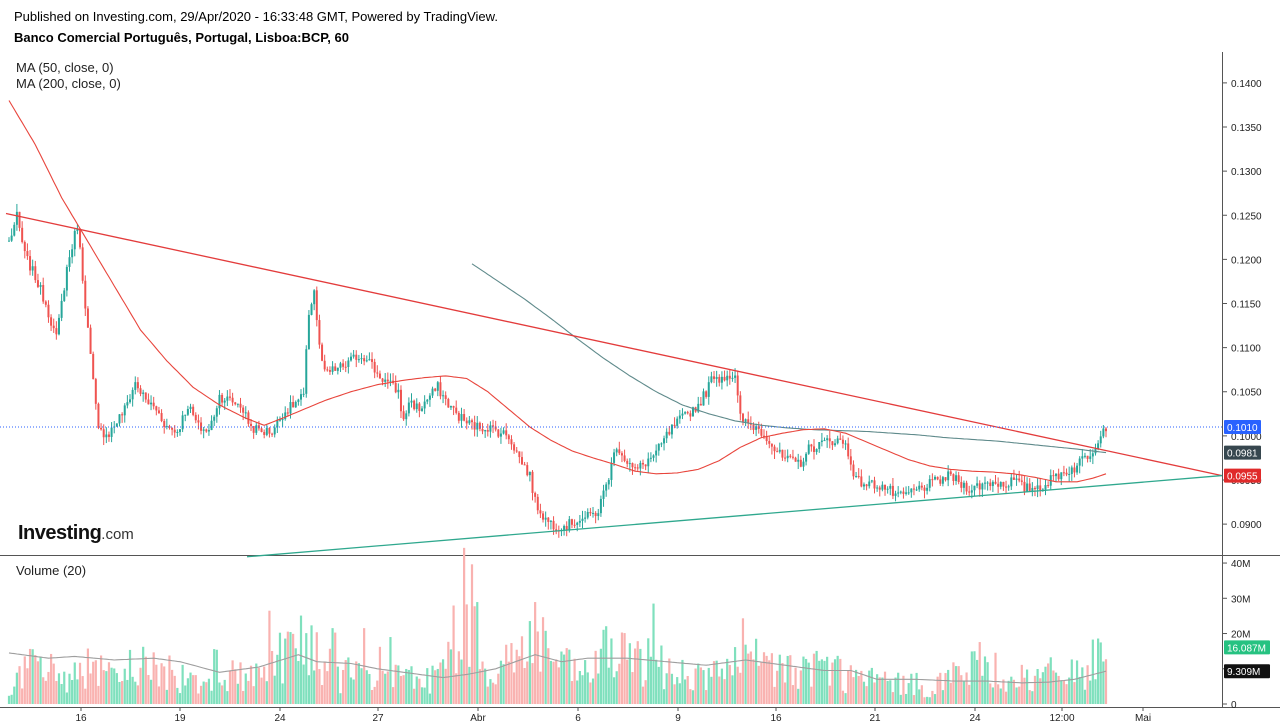  I want to click on price-badge-label: 0.0981, so click(1242, 454).